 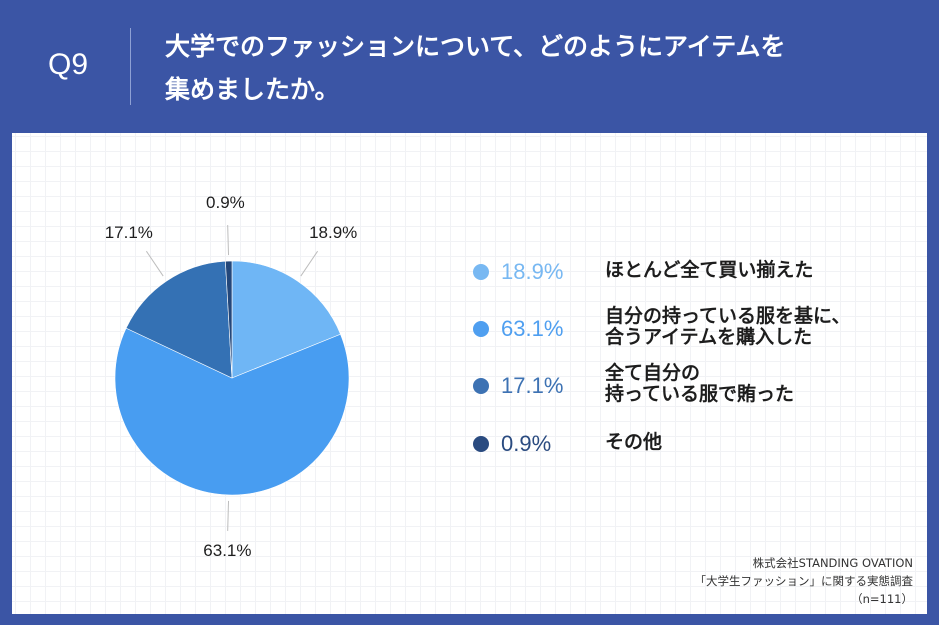 I want to click on source-sample: （n=111）, so click(x=882, y=599).